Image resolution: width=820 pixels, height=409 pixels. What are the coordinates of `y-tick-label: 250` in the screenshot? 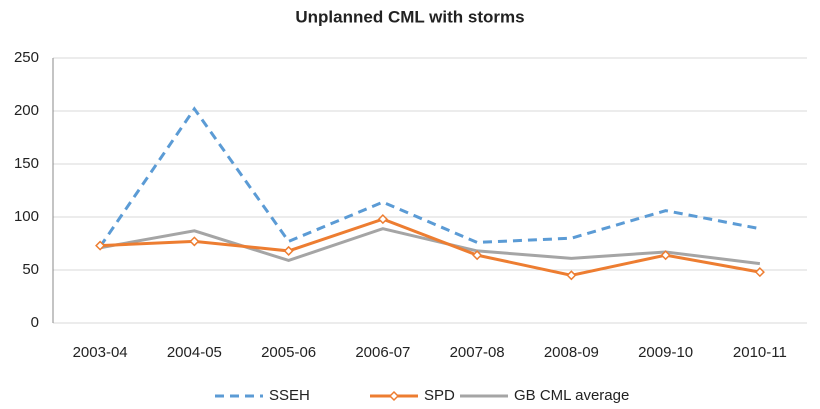 It's located at (26, 57).